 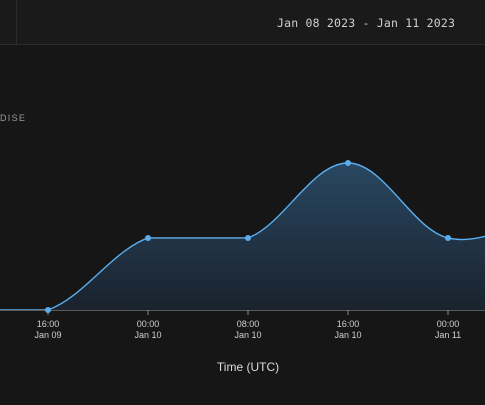 What do you see at coordinates (242, 22) in the screenshot?
I see `top-bar: Jan 08 2023 - Jan 11 2023` at bounding box center [242, 22].